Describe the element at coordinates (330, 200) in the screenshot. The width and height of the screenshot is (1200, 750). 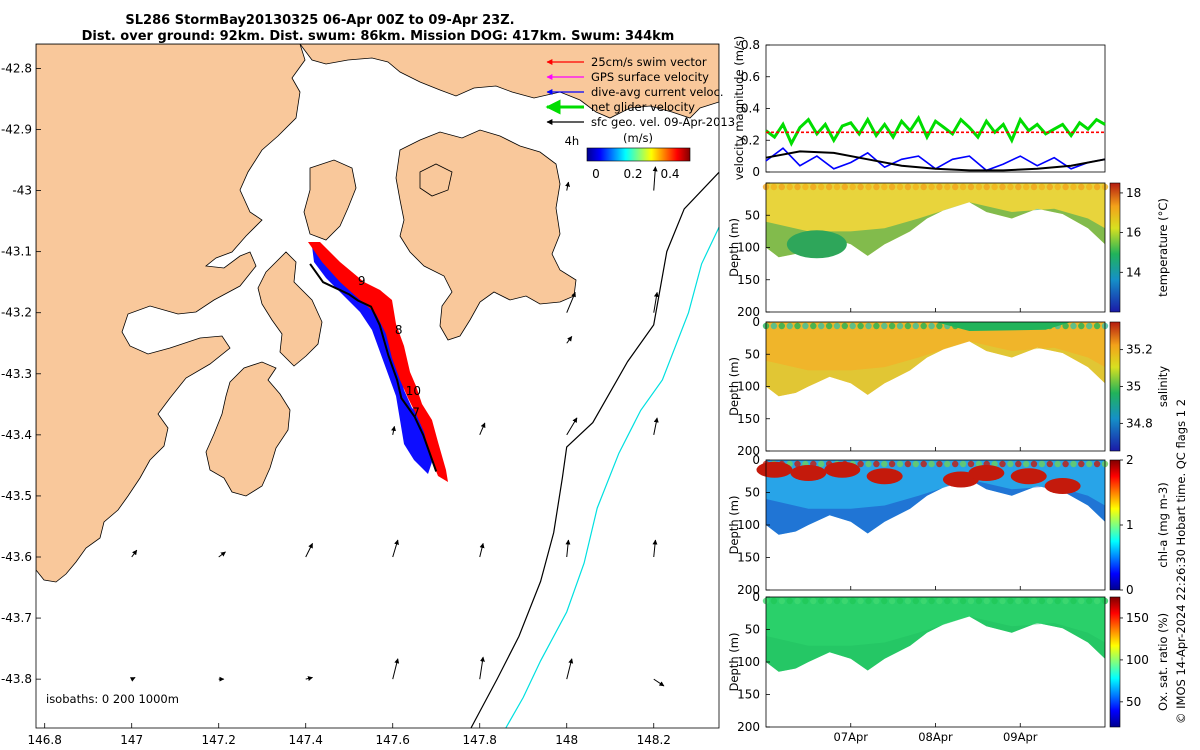
I see `land-bruny` at that location.